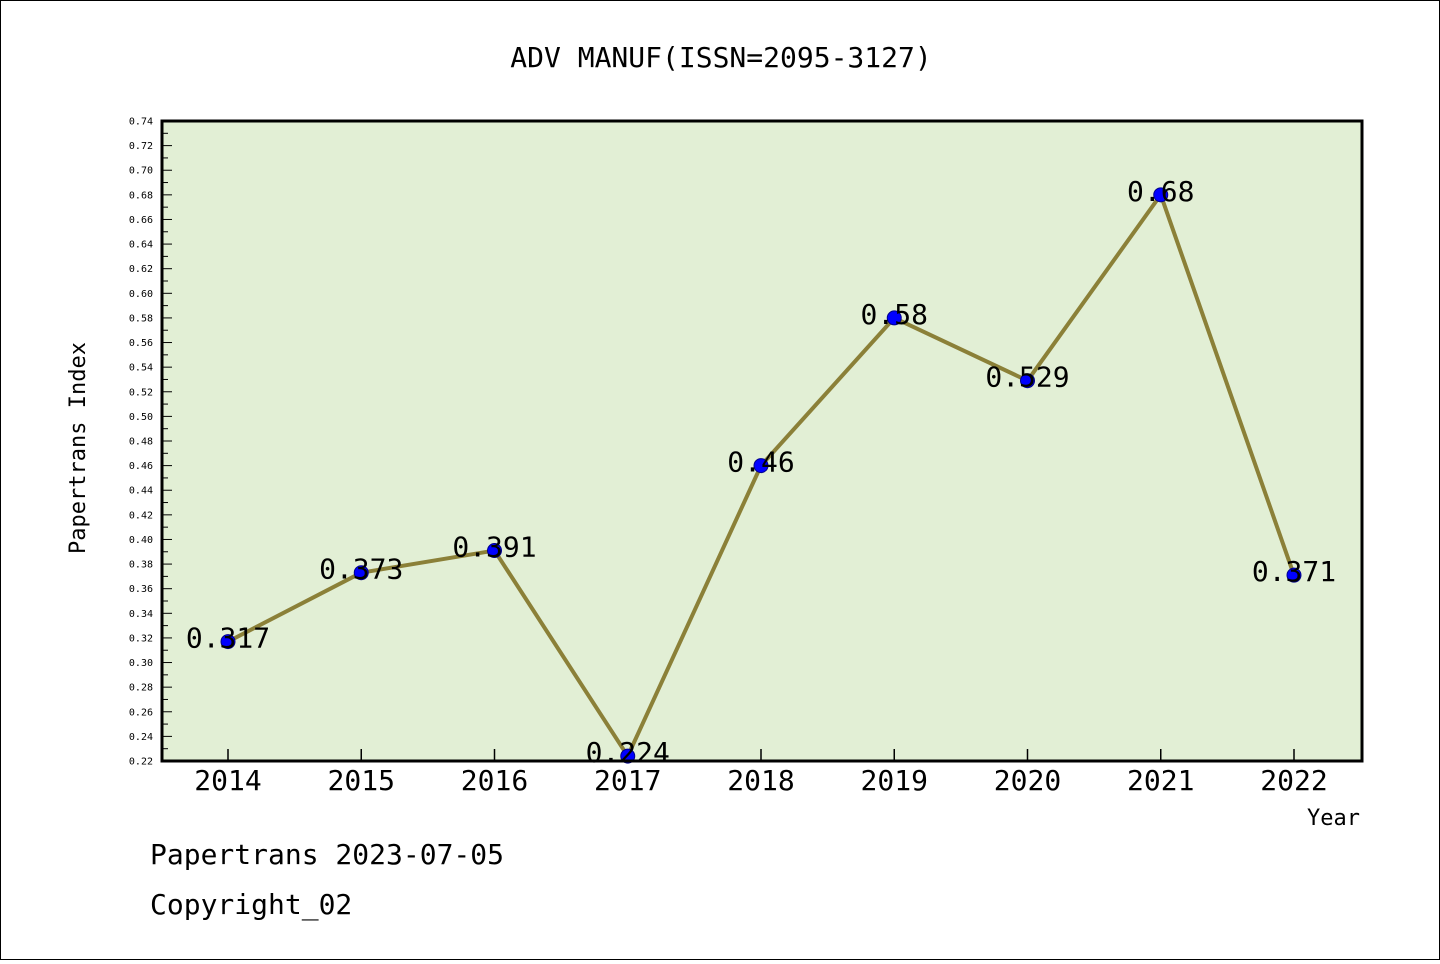 This screenshot has height=964, width=1440. I want to click on y-tick-label: 0.48, so click(141, 442).